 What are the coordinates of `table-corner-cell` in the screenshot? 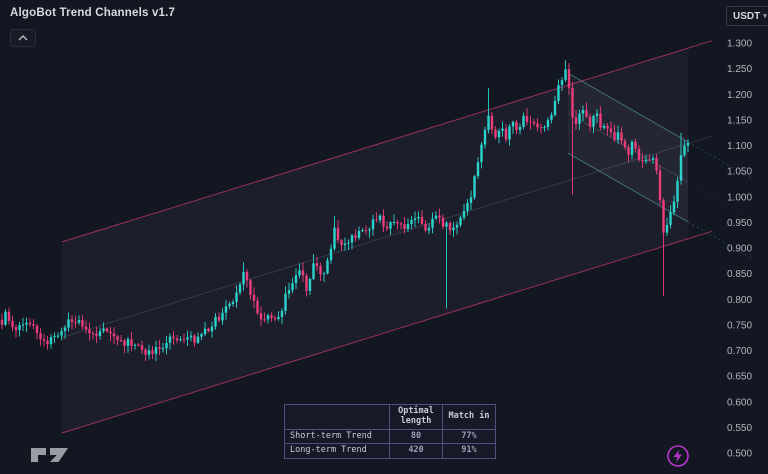 It's located at (337, 417).